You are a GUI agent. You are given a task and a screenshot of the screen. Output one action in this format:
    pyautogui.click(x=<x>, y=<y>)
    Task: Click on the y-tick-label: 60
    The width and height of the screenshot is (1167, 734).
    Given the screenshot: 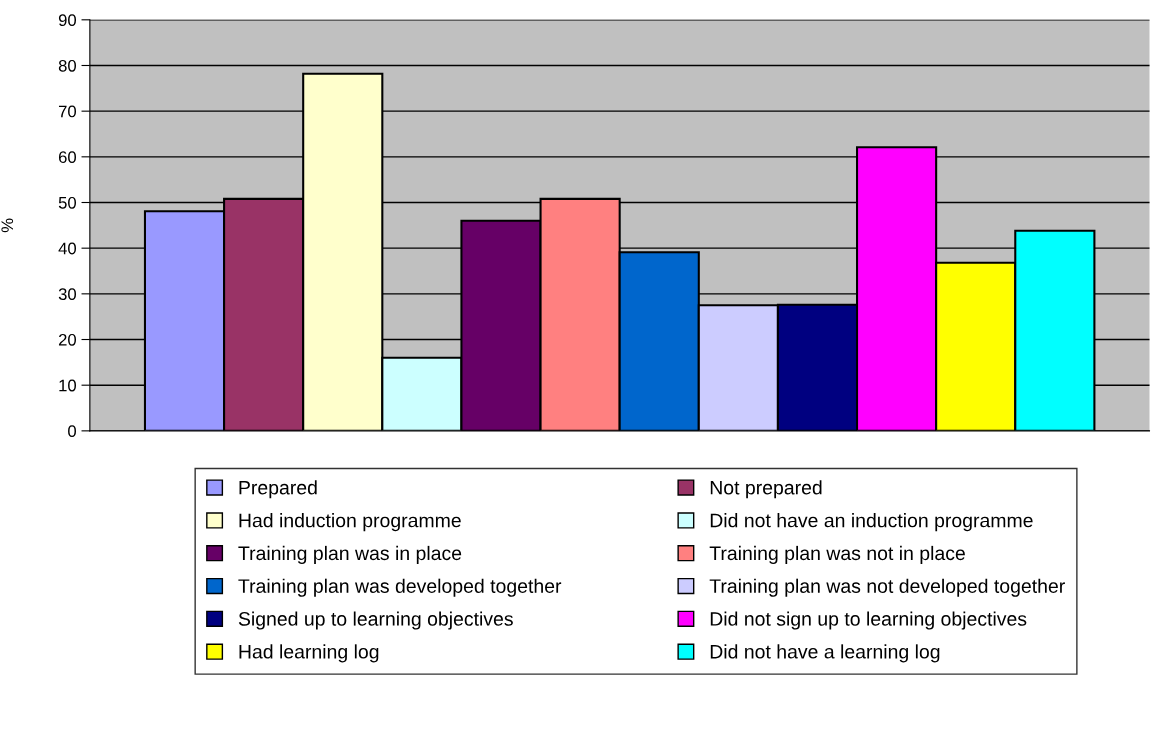 What is the action you would take?
    pyautogui.click(x=67, y=157)
    